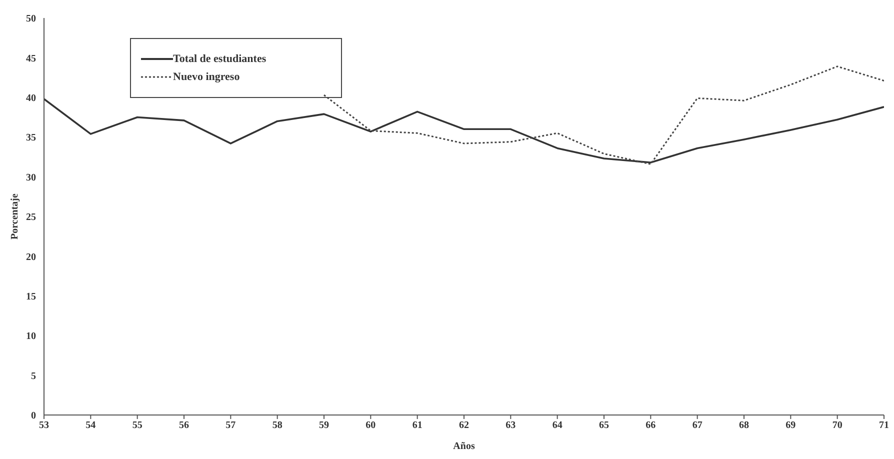  Describe the element at coordinates (837, 426) in the screenshot. I see `x-tick-label: 70` at that location.